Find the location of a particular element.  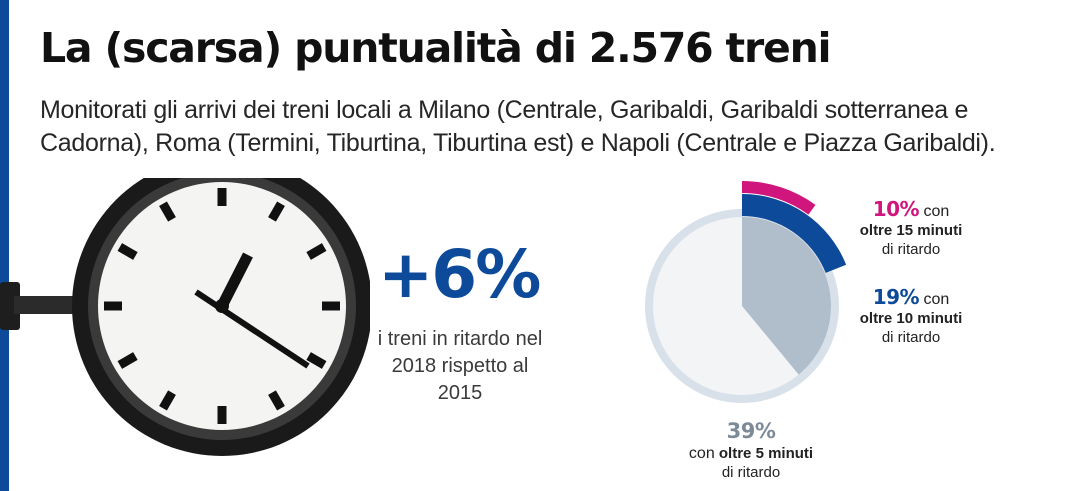

slice-over-10-minutes is located at coordinates (794, 233).